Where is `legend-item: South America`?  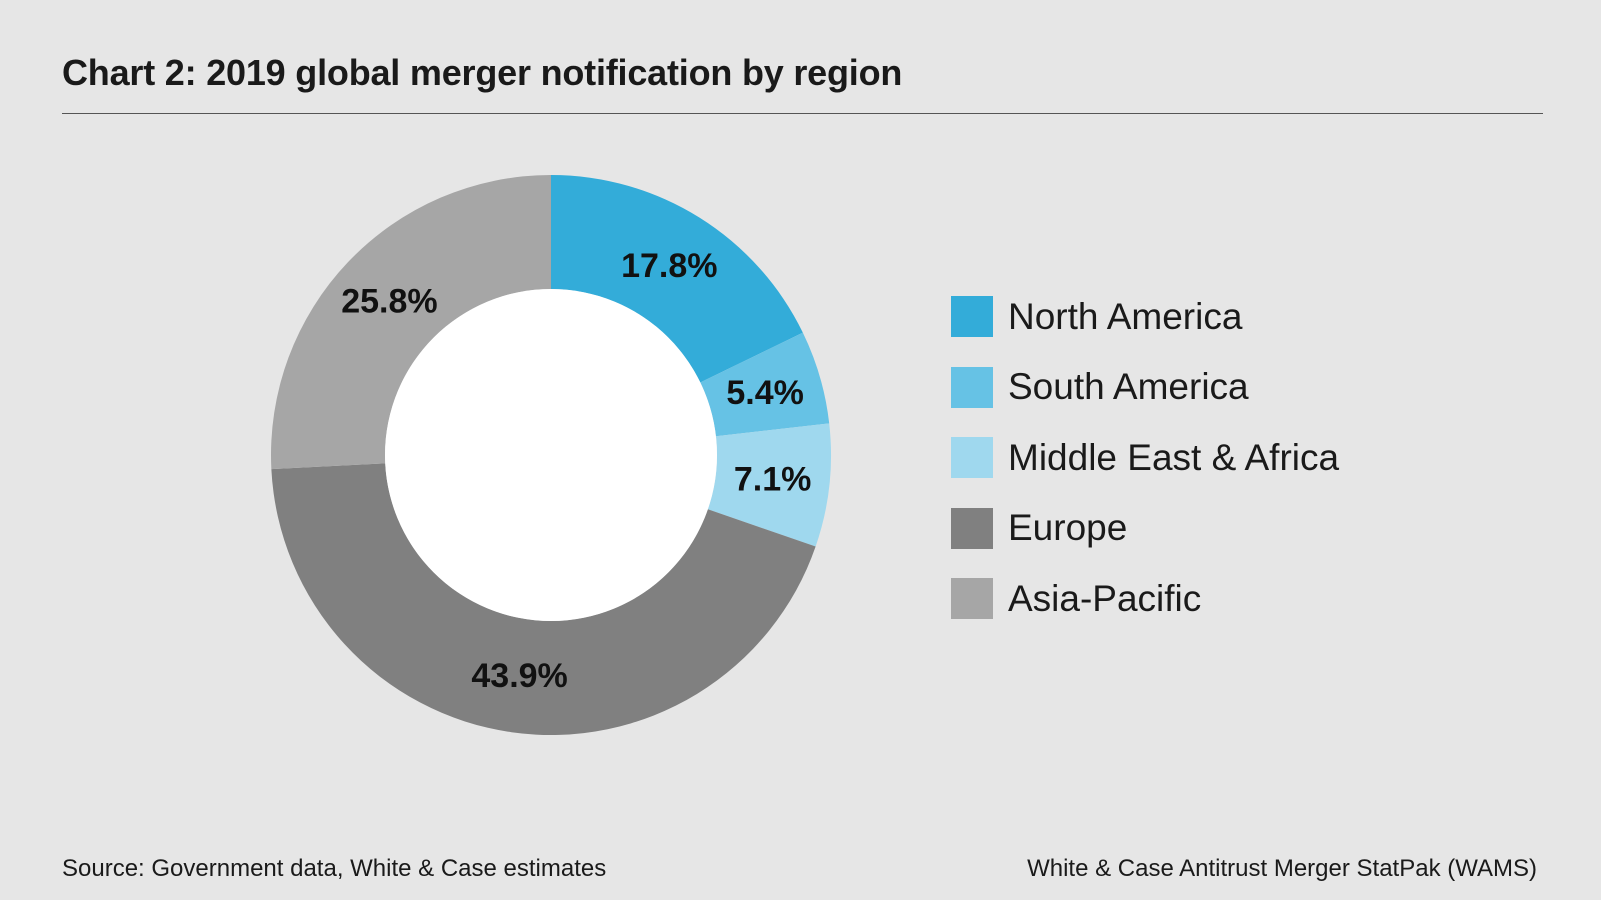 legend-item: South America is located at coordinates (1145, 387).